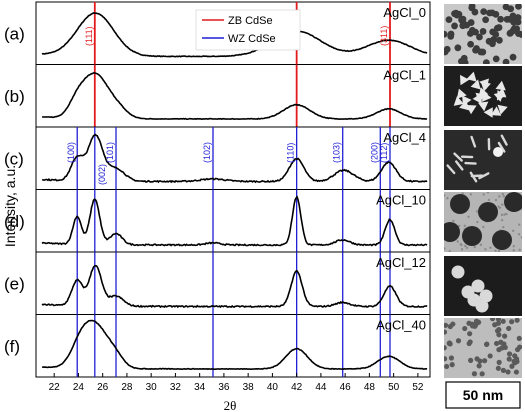  I want to click on x-tick-label: 30, so click(152, 387).